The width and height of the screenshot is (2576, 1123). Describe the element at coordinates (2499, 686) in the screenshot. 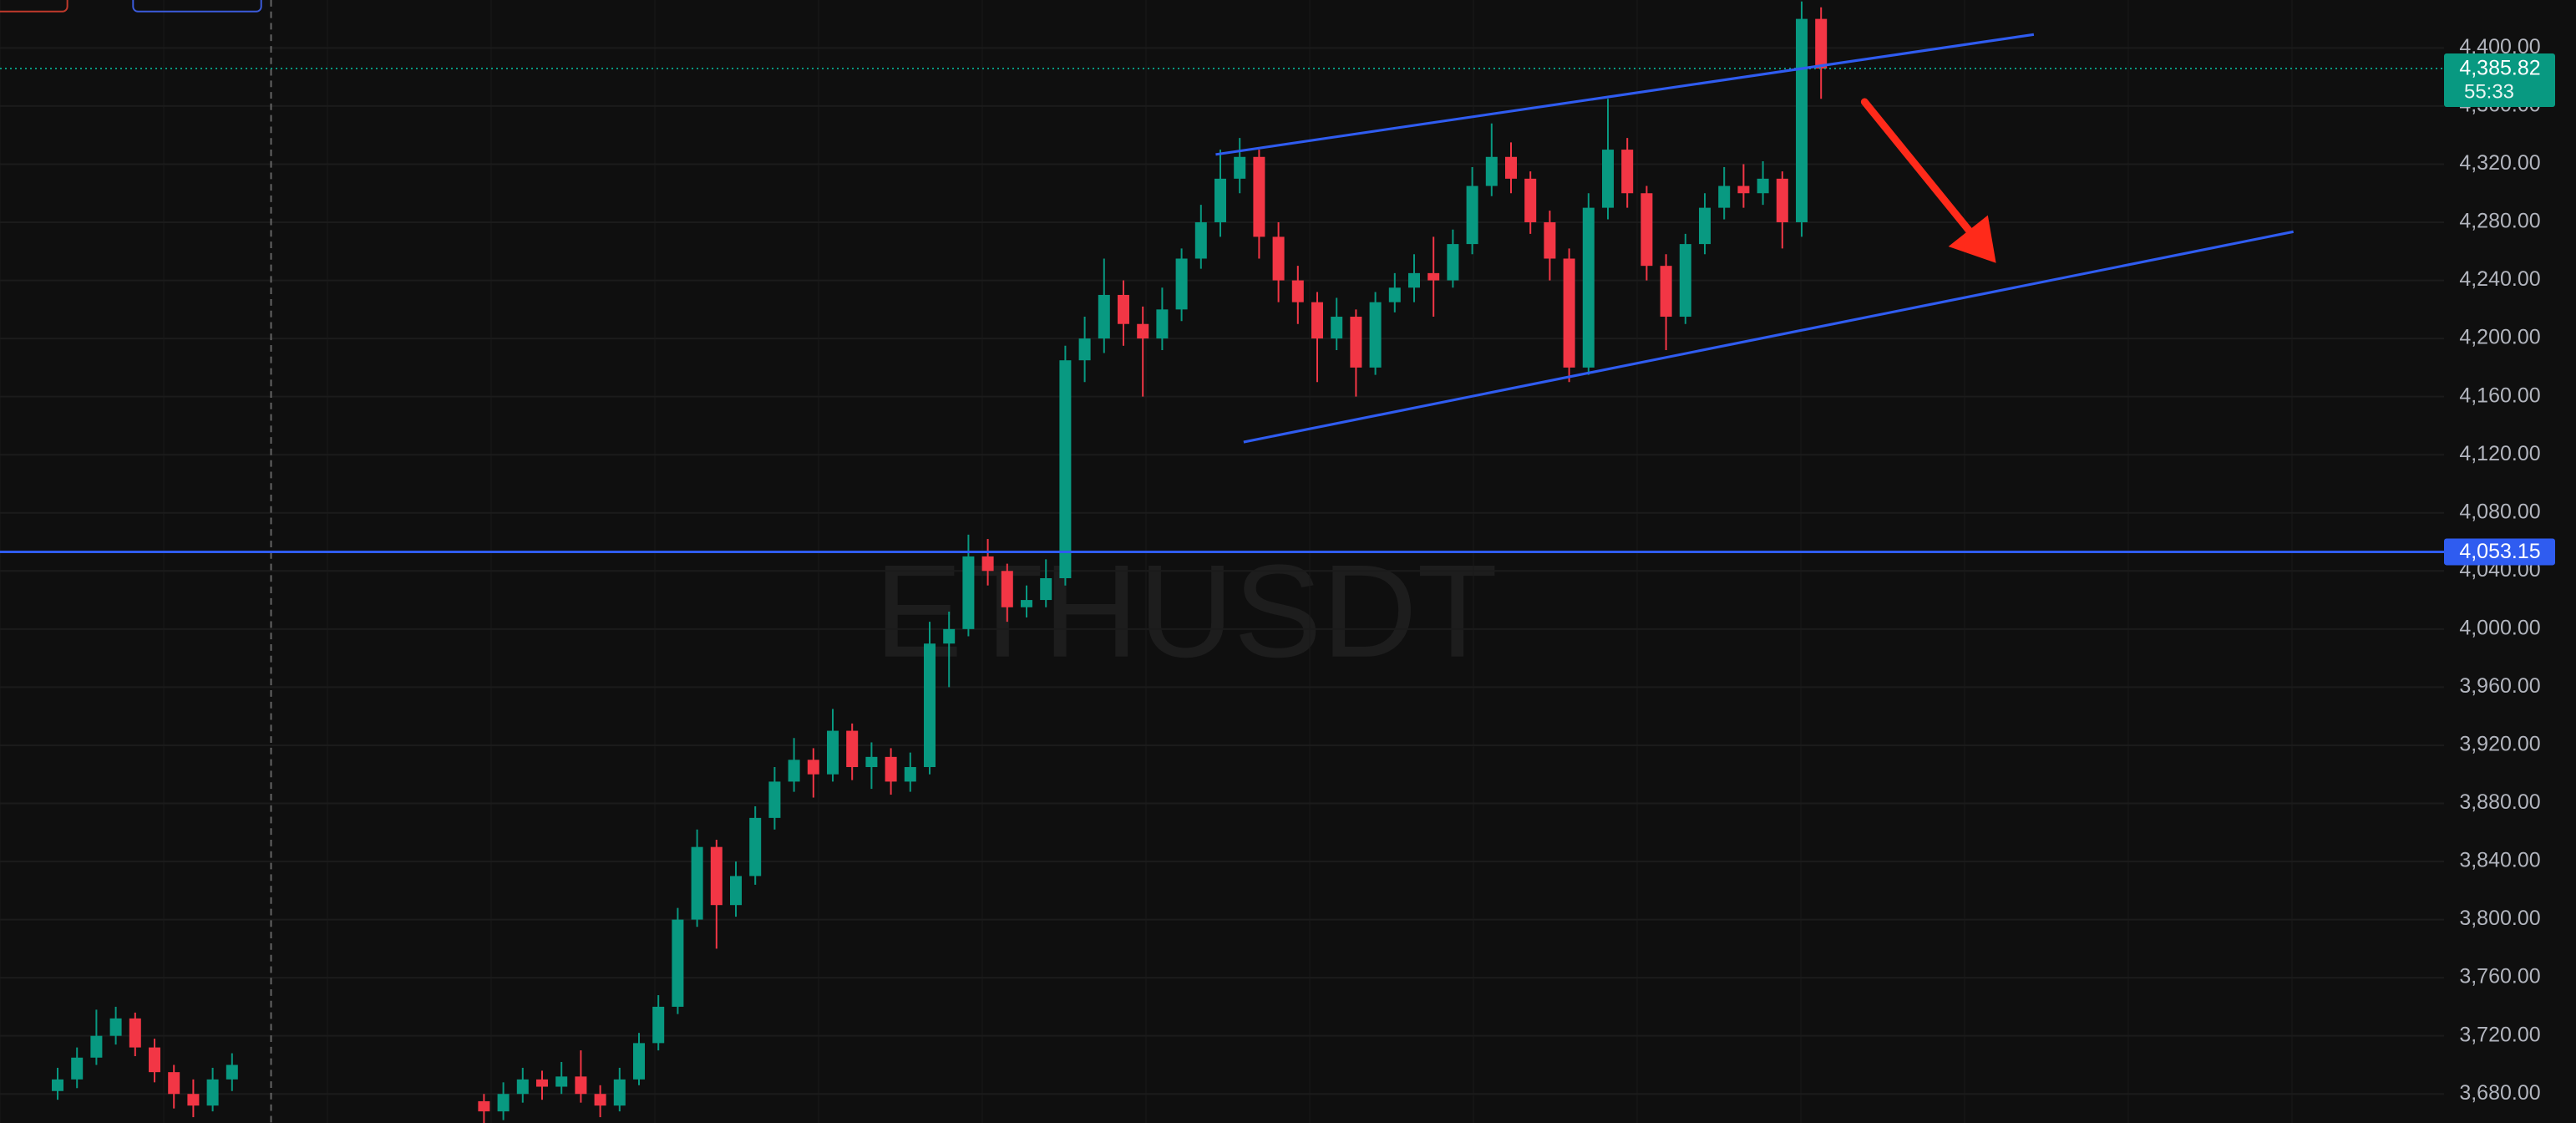

I see `y-tick-label: 3,960.00` at that location.